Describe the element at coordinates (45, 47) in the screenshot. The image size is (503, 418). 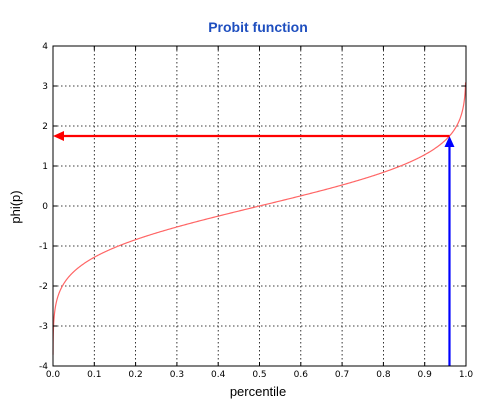
I see `y-tick-label: 4` at that location.